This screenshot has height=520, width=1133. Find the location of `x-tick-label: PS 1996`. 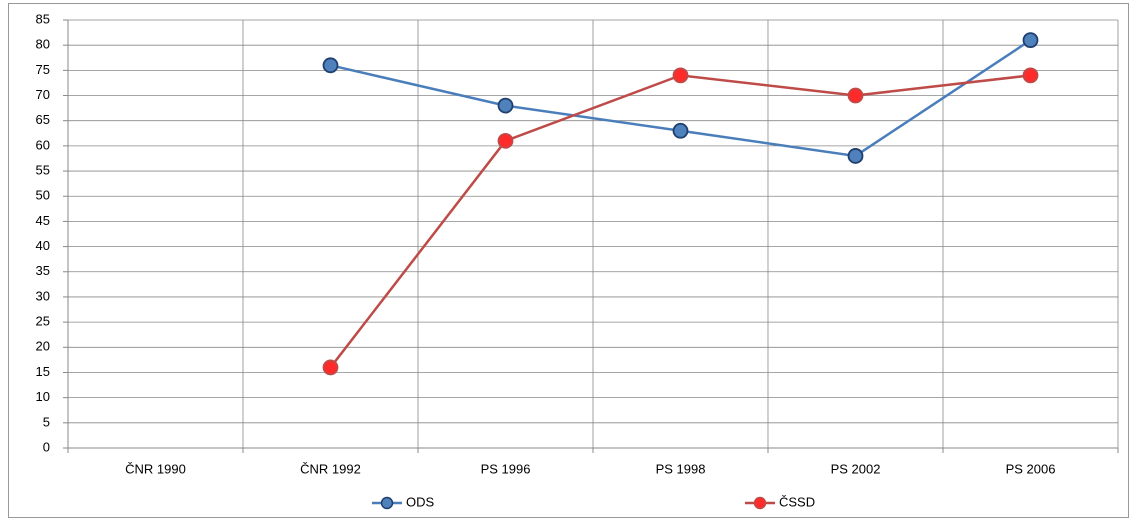

x-tick-label: PS 1996 is located at coordinates (506, 468).